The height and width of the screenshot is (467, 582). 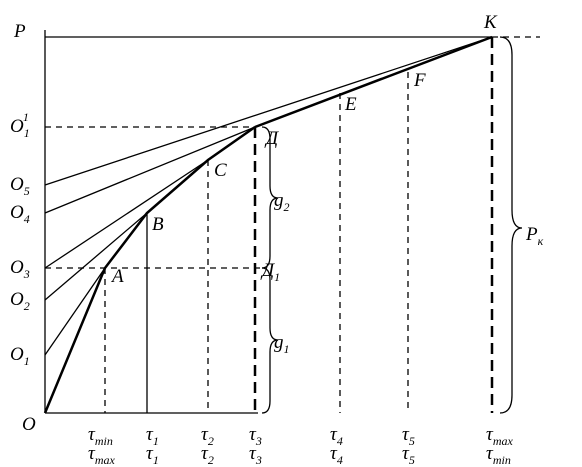 I want to click on p-label: P, so click(x=19, y=31).